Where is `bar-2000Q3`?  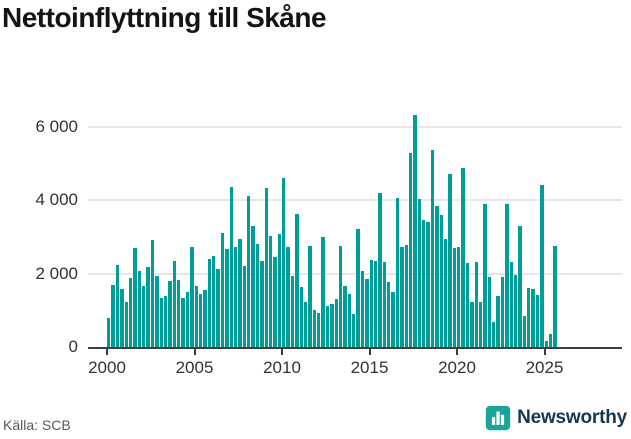 bar-2000Q3 is located at coordinates (117, 306).